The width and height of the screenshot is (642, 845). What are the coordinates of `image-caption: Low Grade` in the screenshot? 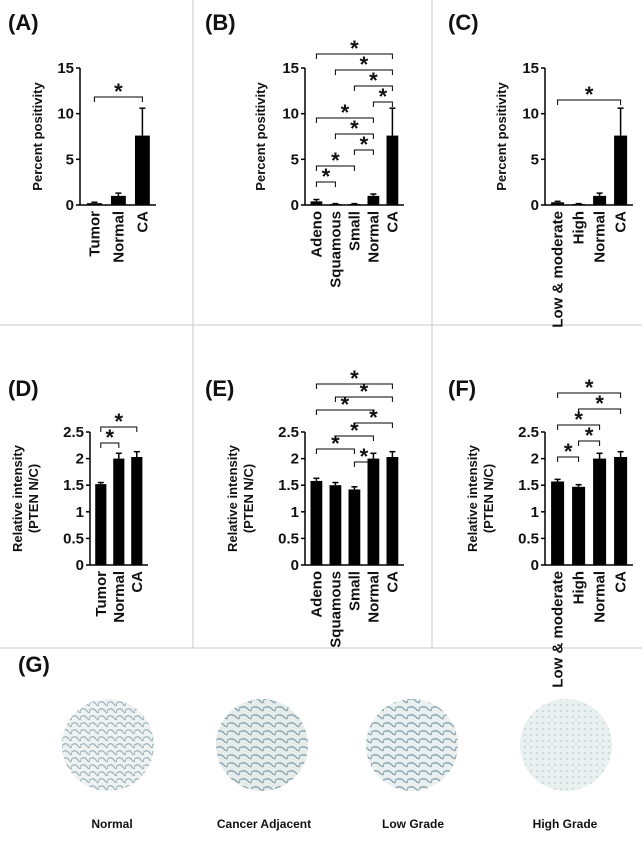 It's located at (413, 824).